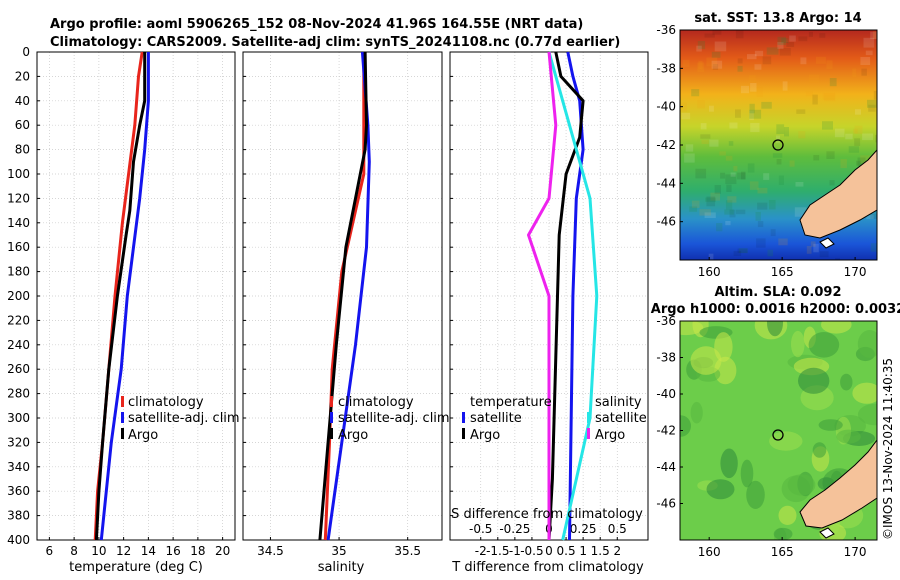  What do you see at coordinates (463, 433) in the screenshot?
I see `legend-mark-t-argo` at bounding box center [463, 433].